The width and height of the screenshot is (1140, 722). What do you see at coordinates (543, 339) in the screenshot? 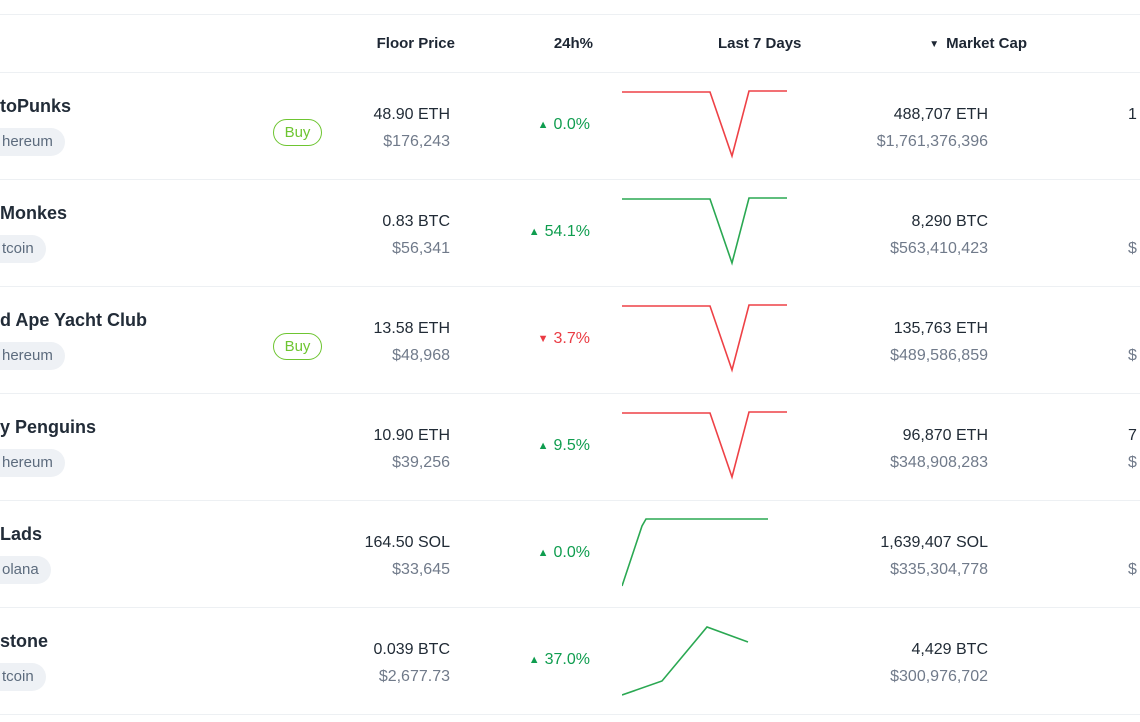
I see `change-direction-icon: ▼` at bounding box center [543, 339].